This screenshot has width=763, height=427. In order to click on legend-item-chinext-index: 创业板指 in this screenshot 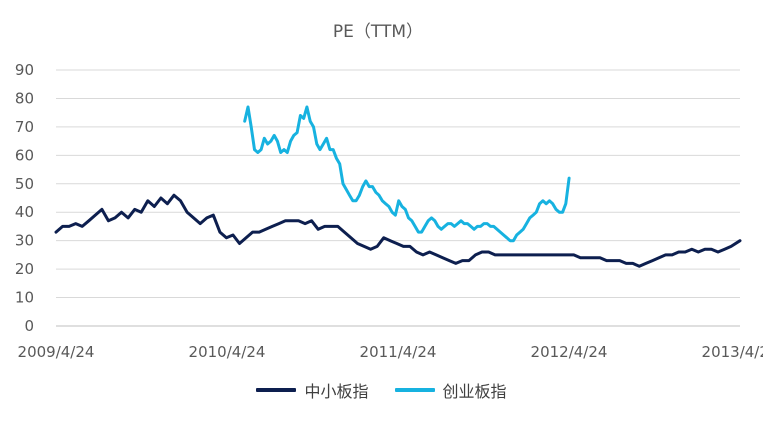, I will do `click(450, 390)`.